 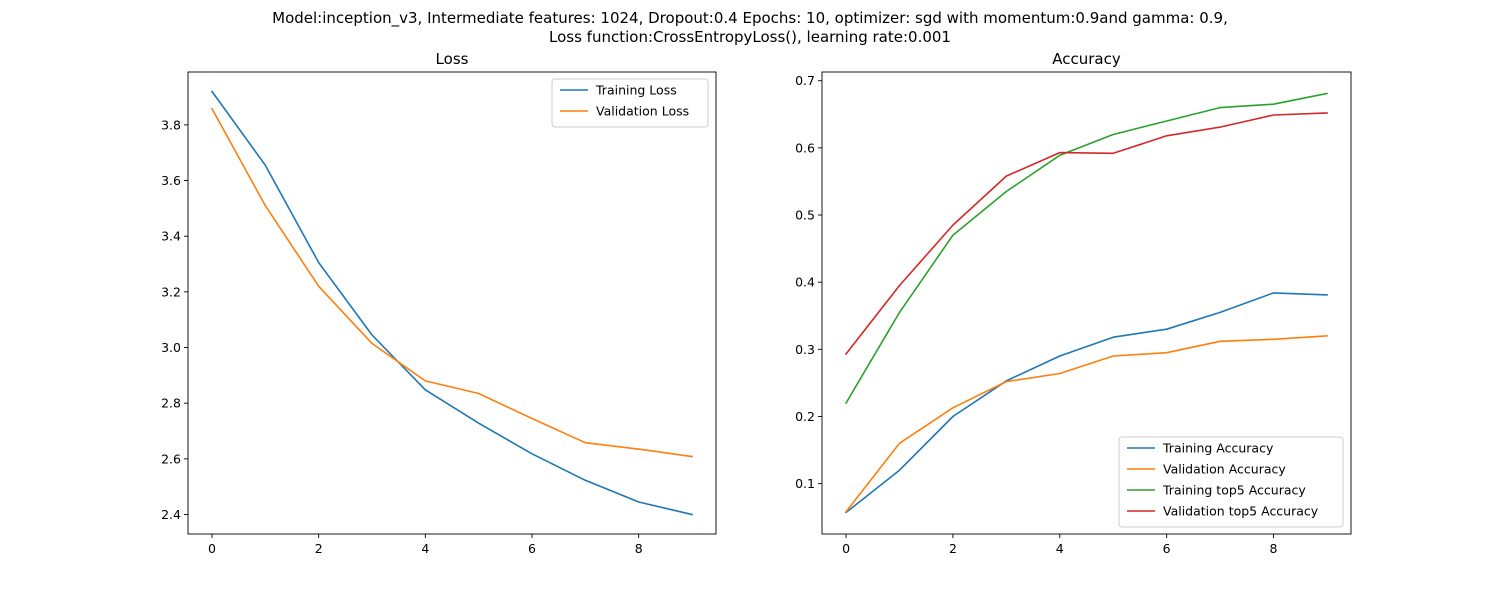 I want to click on series-line-validation-top5-accuracy, so click(x=1086, y=234).